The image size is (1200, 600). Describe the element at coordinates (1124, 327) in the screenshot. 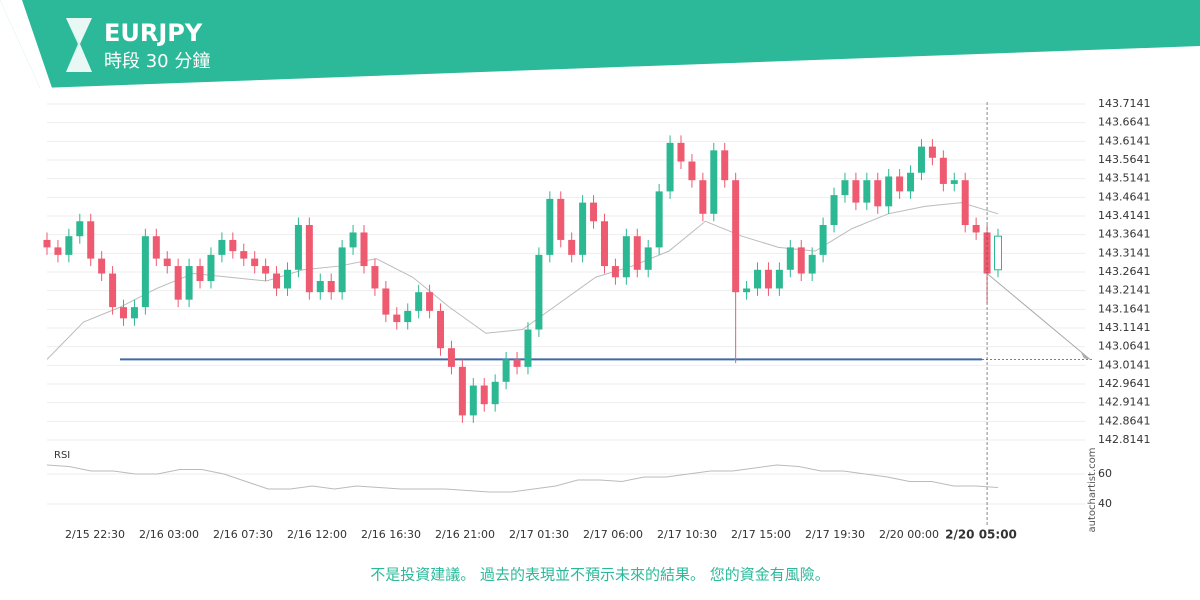

I see `y-tick-label: 143.1141` at that location.